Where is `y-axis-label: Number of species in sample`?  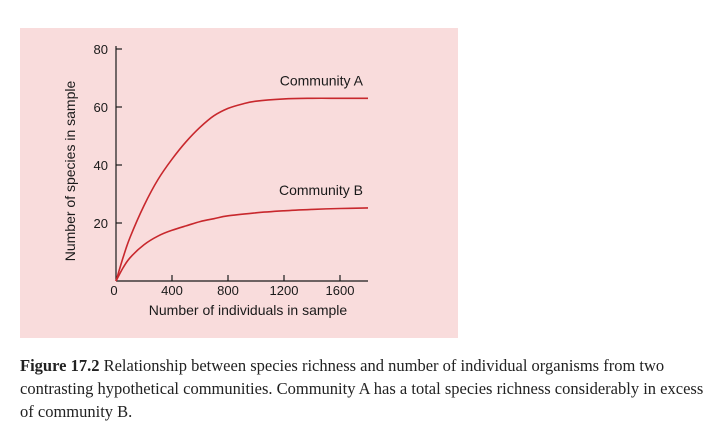
y-axis-label: Number of species in sample is located at coordinates (70, 171).